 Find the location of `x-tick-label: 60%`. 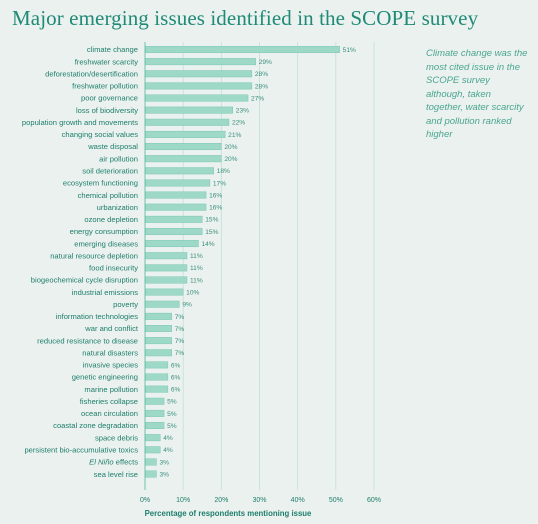

x-tick-label: 60% is located at coordinates (374, 500).